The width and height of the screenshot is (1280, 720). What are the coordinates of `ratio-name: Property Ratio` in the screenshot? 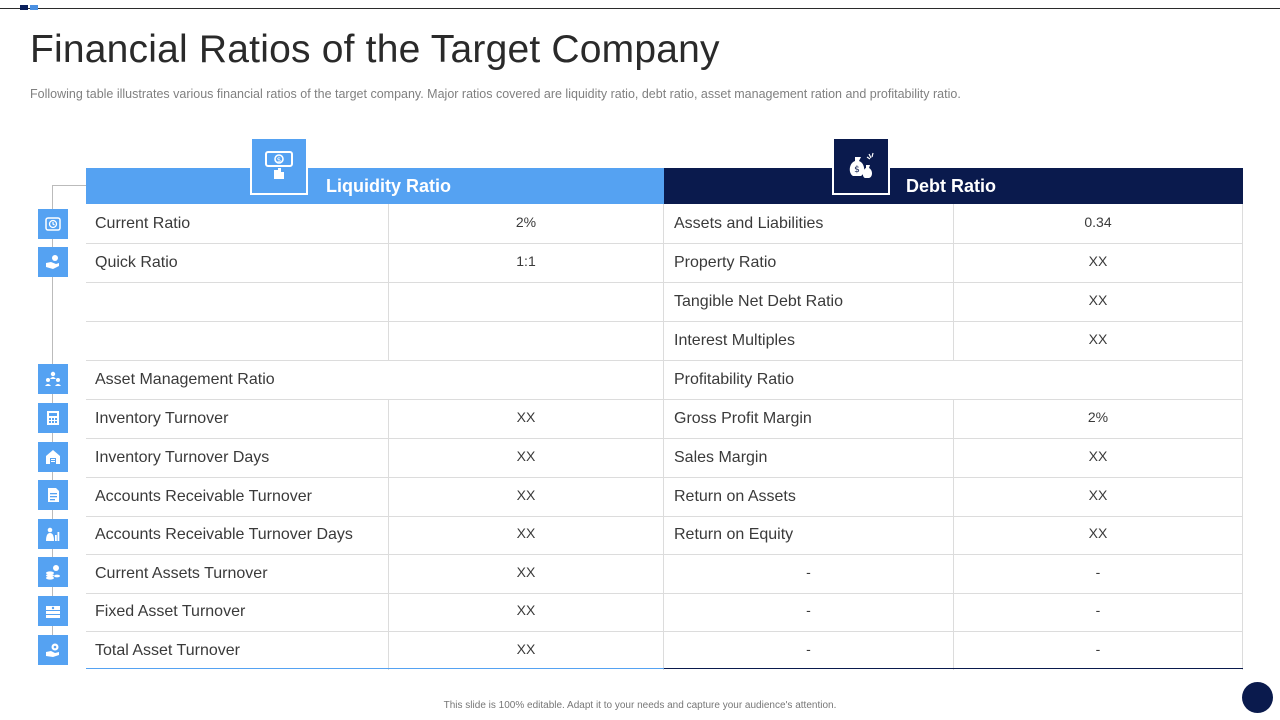 It's located at (809, 262).